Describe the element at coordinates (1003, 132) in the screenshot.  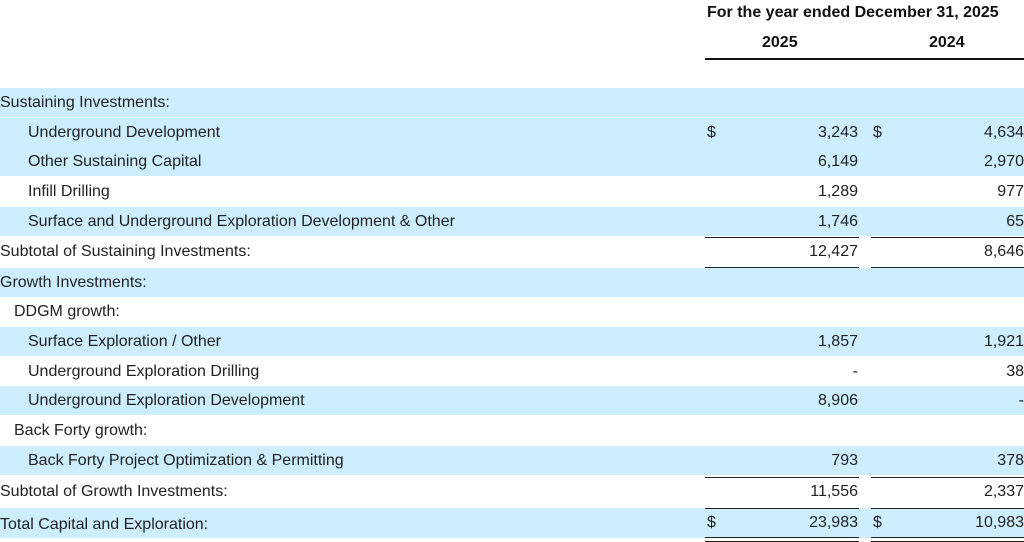
I see `value-2024: 4,634` at that location.